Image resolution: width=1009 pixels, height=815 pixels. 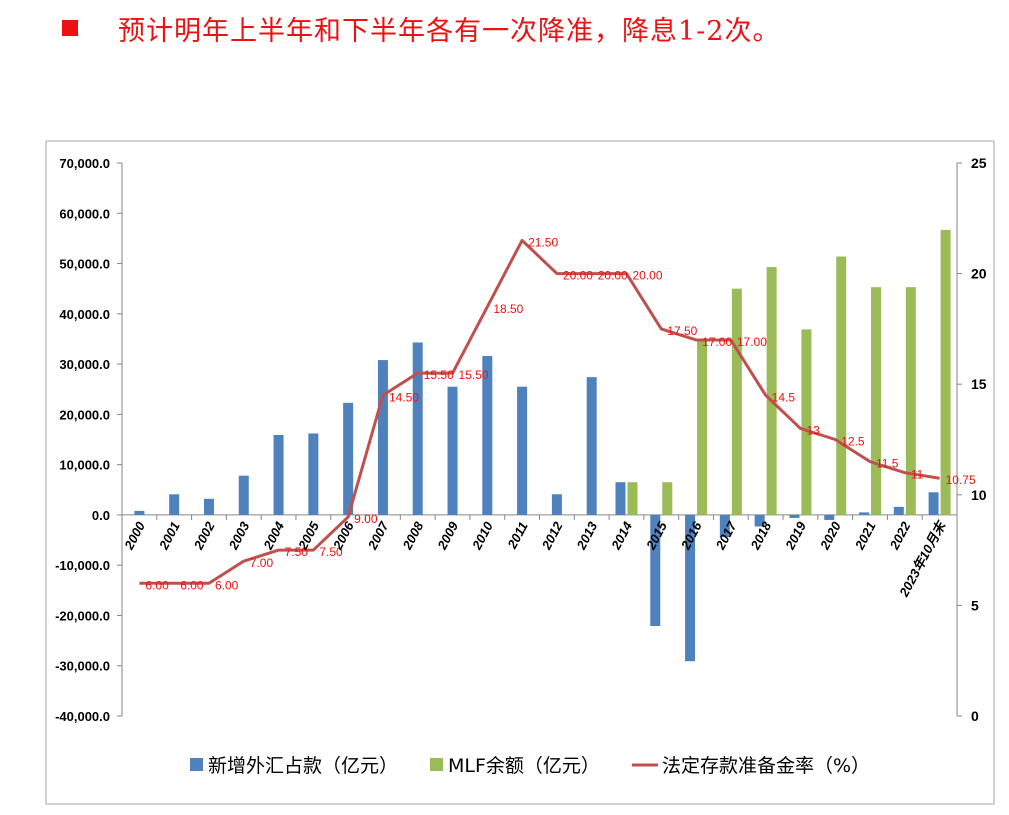 I want to click on bullet-square-icon, so click(x=70, y=28).